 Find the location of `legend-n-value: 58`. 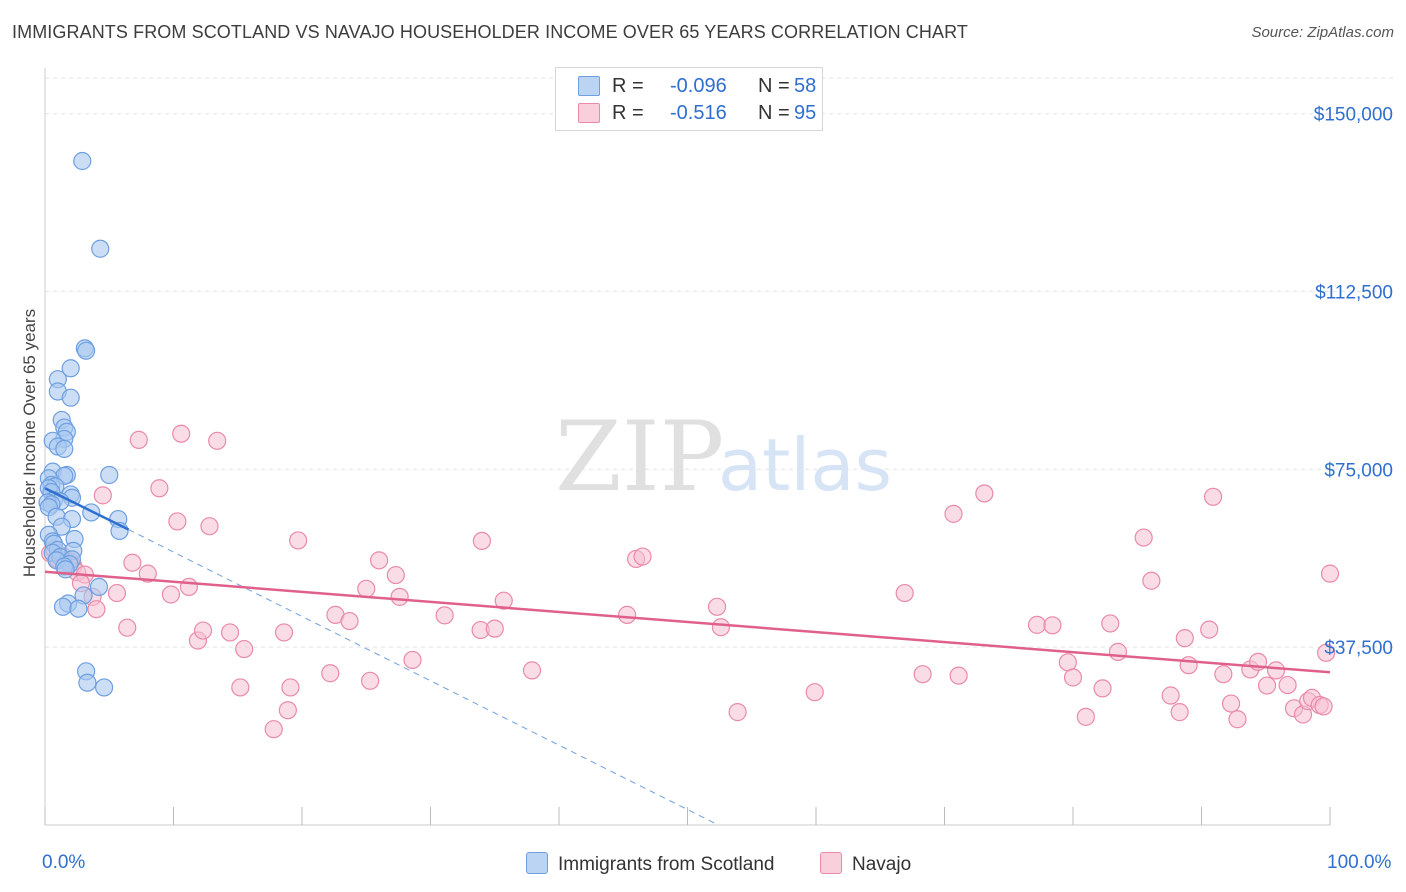

legend-n-value: 58 is located at coordinates (805, 86).